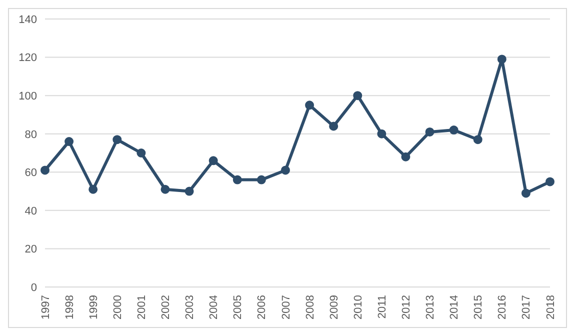  I want to click on x-tick-label: 2017, so click(526, 307).